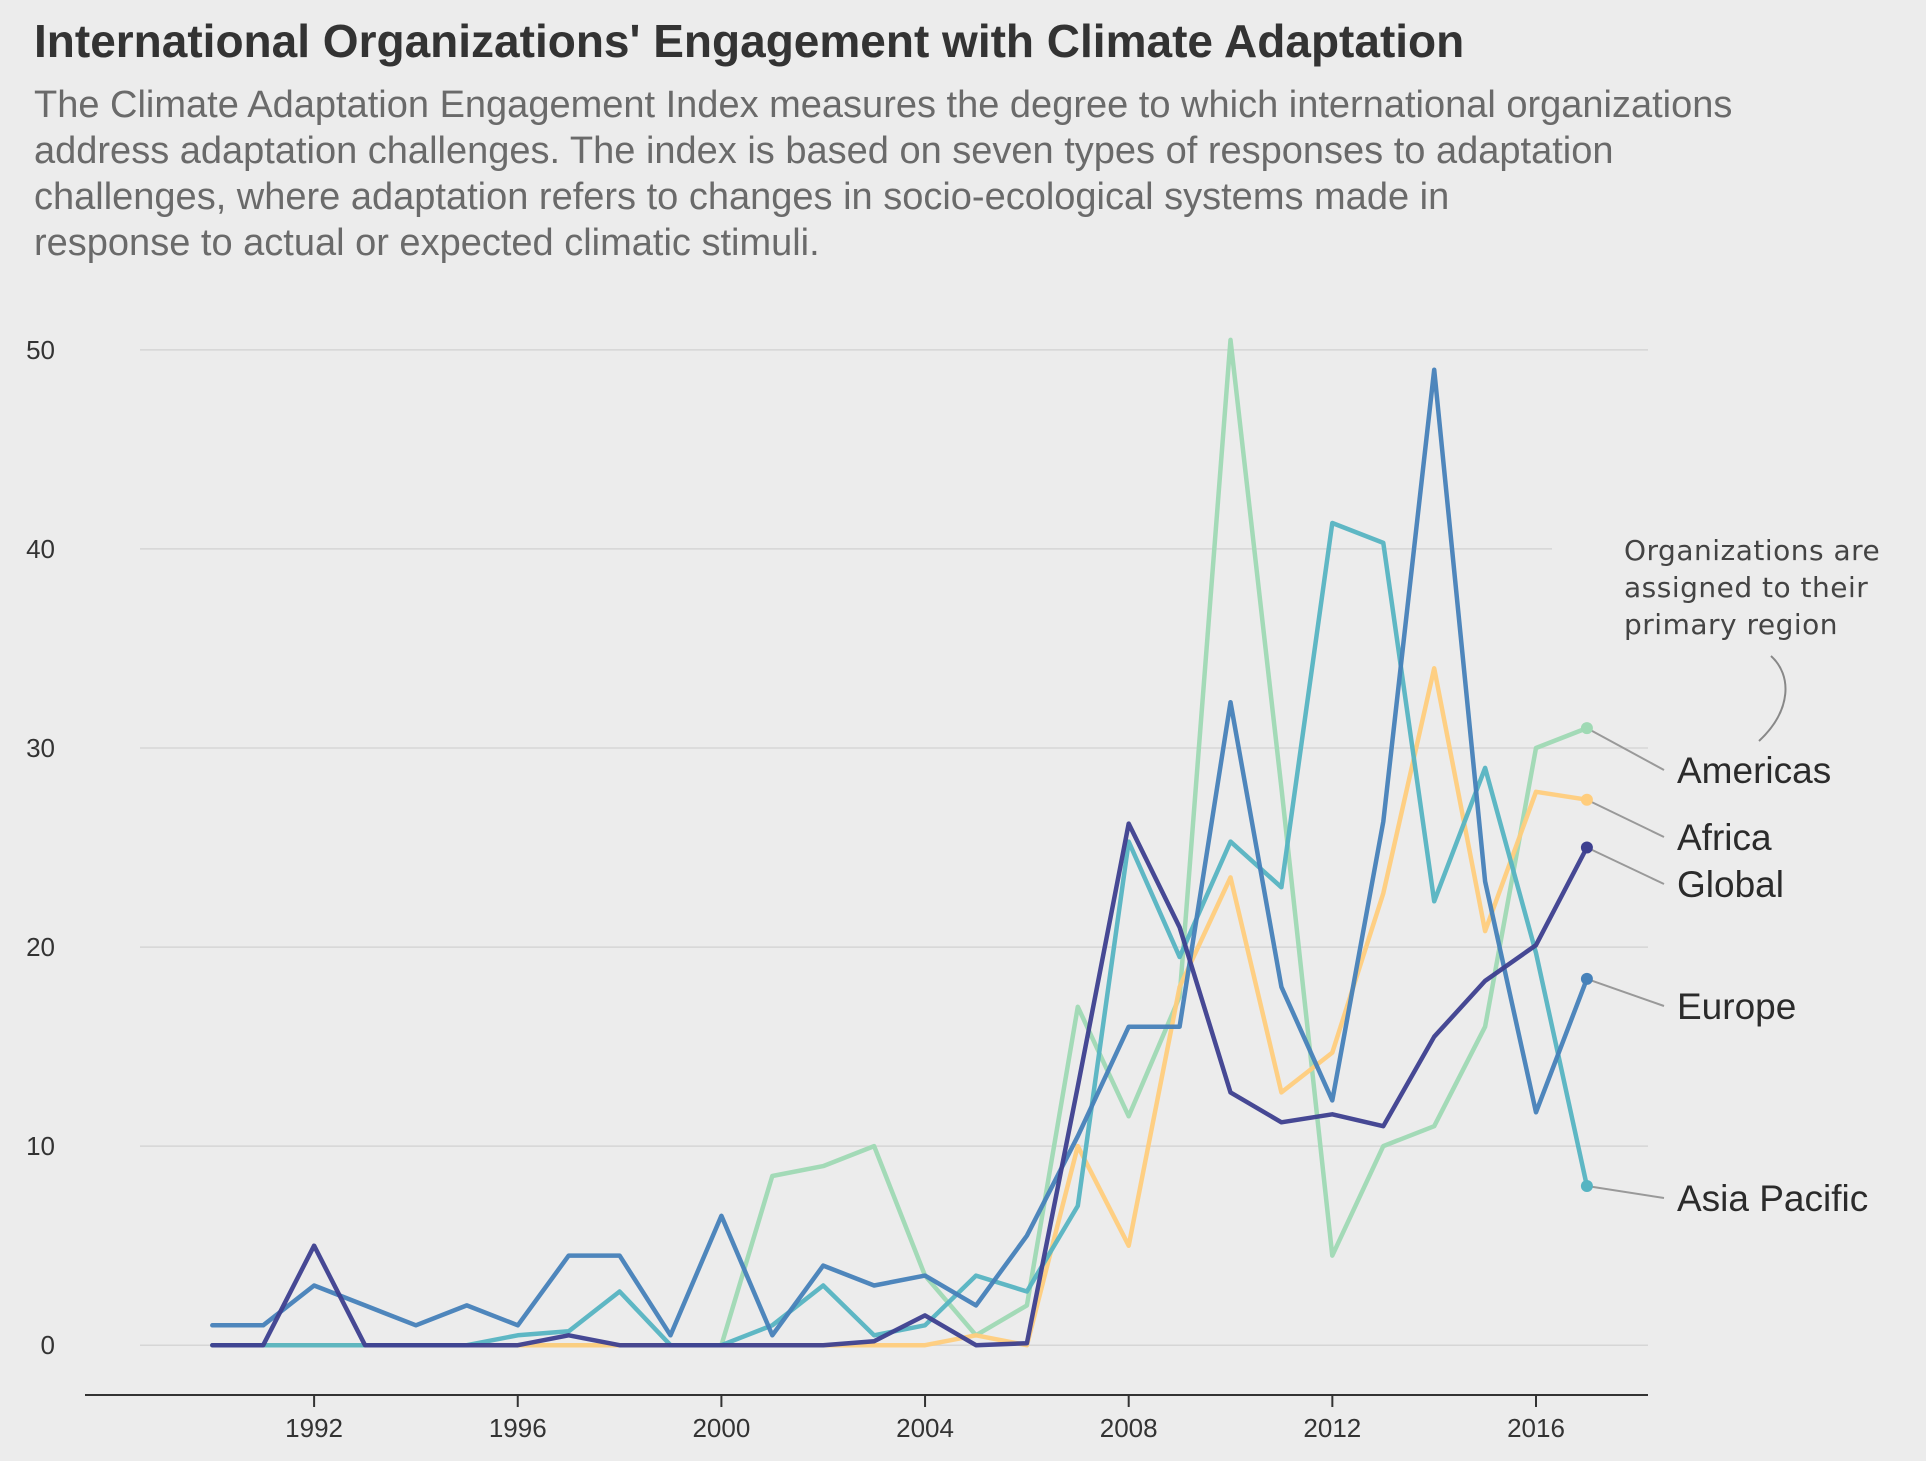  Describe the element at coordinates (1724, 837) in the screenshot. I see `series-label-africa: Africa` at that location.